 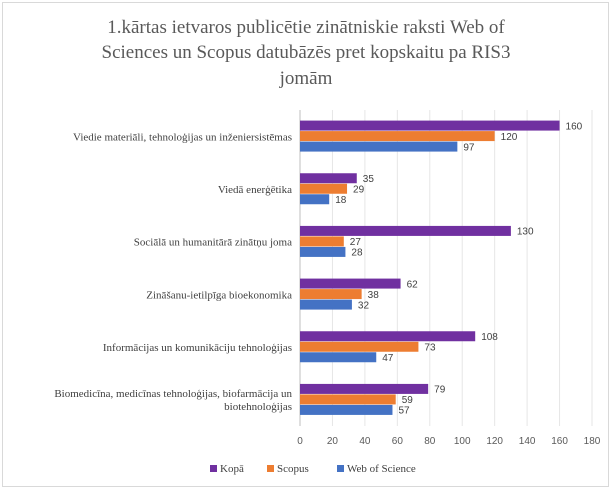 What do you see at coordinates (232, 469) in the screenshot?
I see `legend-entry: Kopā` at bounding box center [232, 469].